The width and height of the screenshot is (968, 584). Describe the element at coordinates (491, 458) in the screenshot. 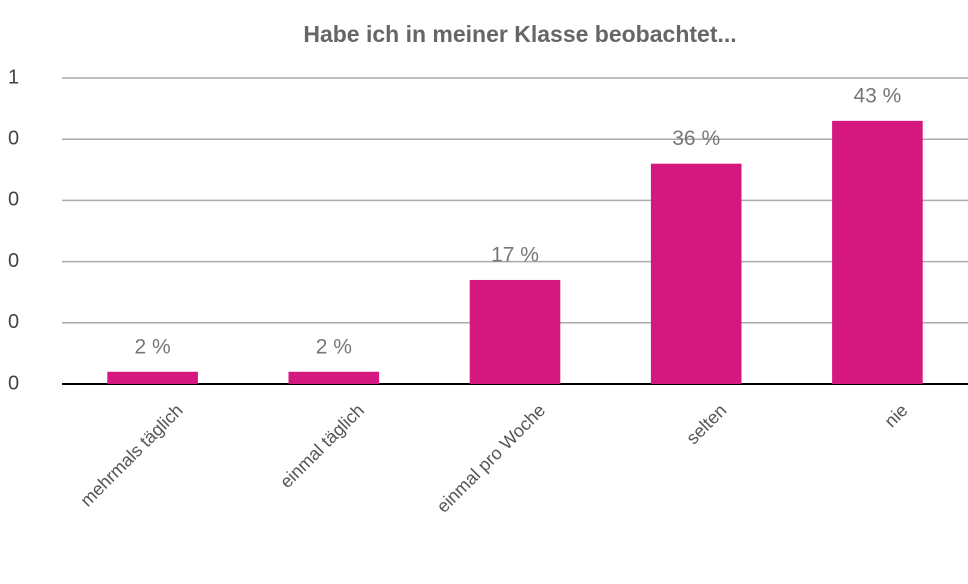

I see `x-tick-label: einmal pro Woche` at that location.